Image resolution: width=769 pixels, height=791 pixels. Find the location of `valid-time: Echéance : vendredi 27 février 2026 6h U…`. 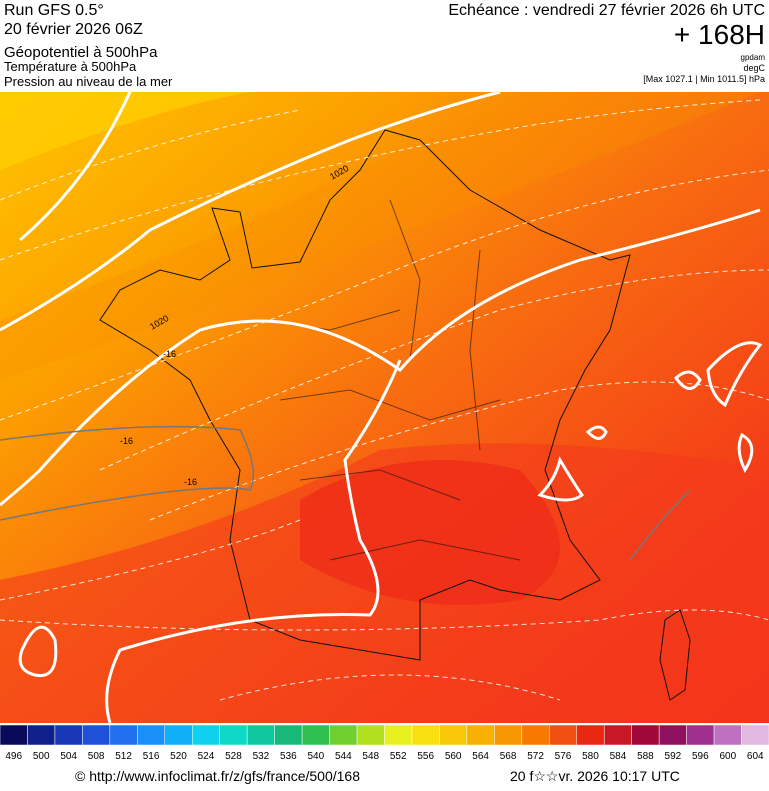

valid-time: Echéance : vendredi 27 février 2026 6h U… is located at coordinates (606, 10).